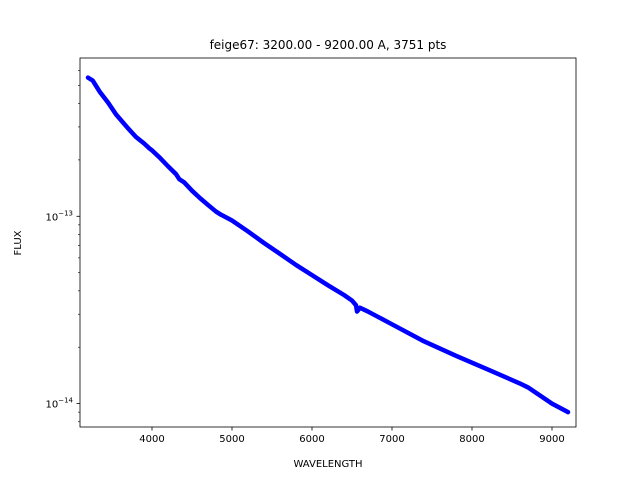  I want to click on x-axis-label: WAVELENGTH, so click(327, 464).